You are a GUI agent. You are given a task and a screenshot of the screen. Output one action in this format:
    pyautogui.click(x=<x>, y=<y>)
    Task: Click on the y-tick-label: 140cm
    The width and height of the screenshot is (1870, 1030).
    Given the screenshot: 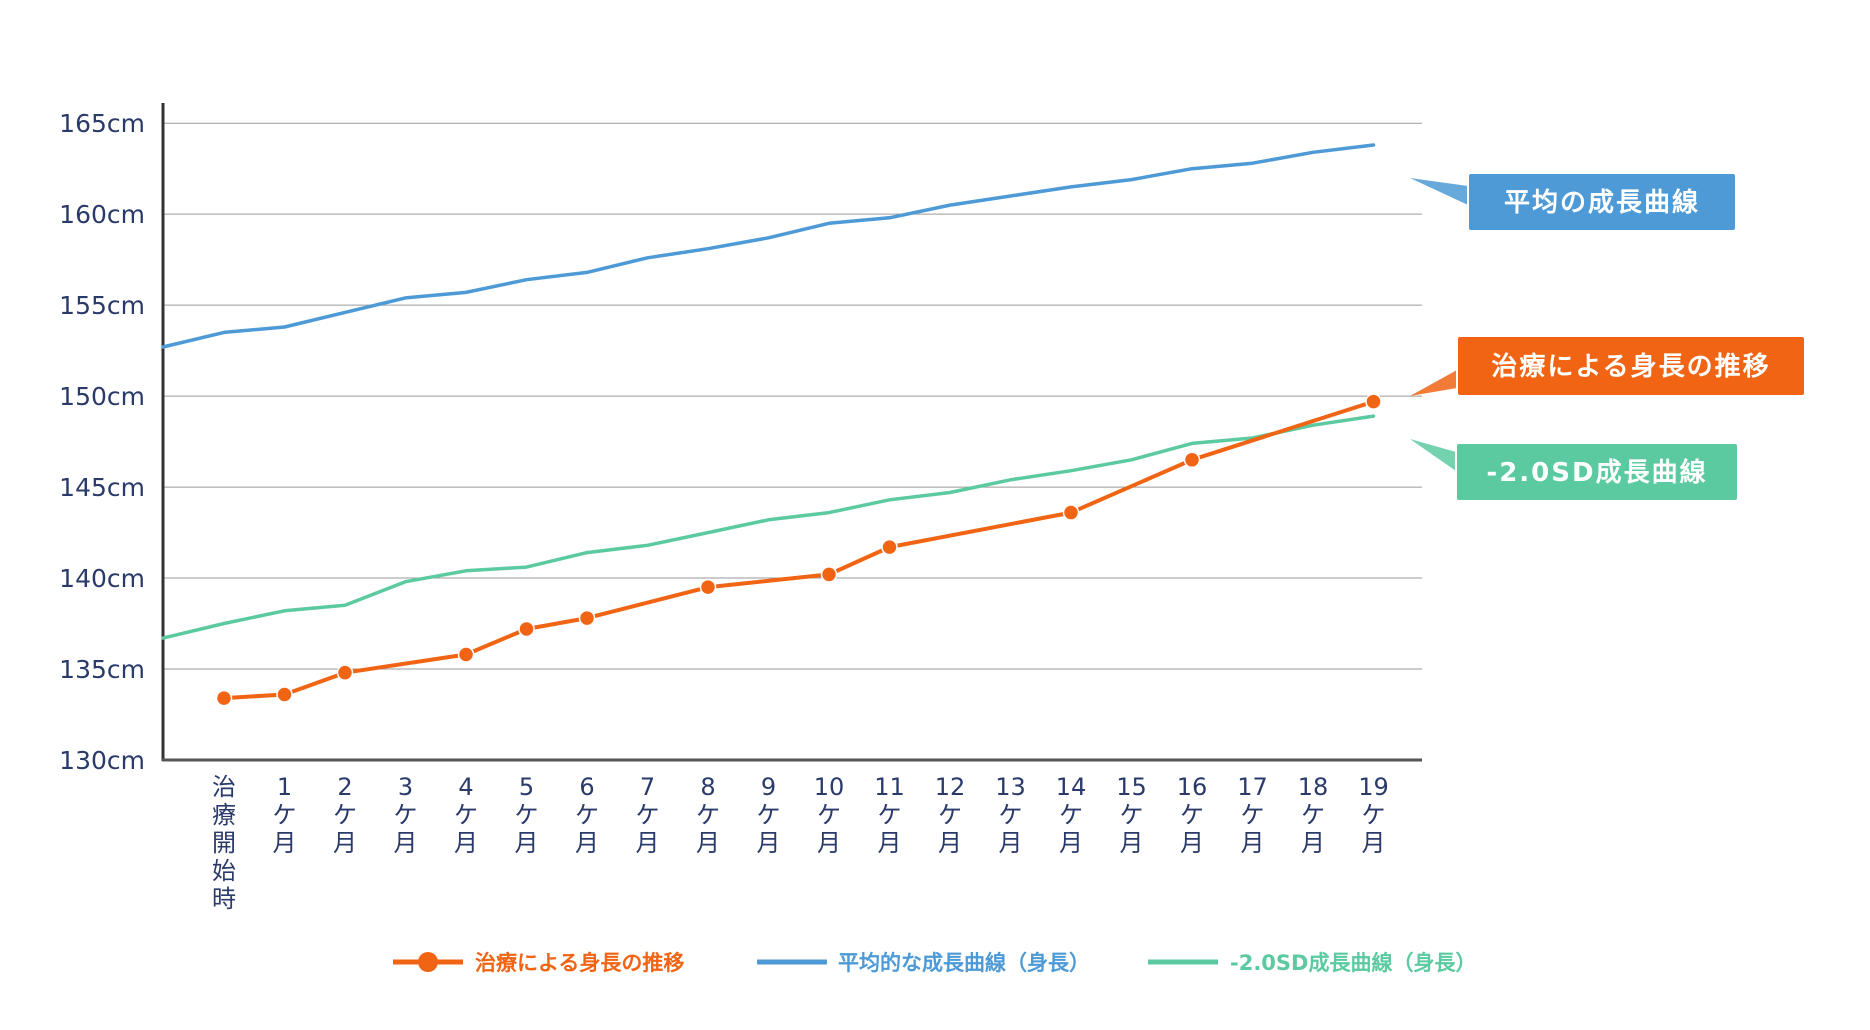 What is the action you would take?
    pyautogui.click(x=102, y=578)
    